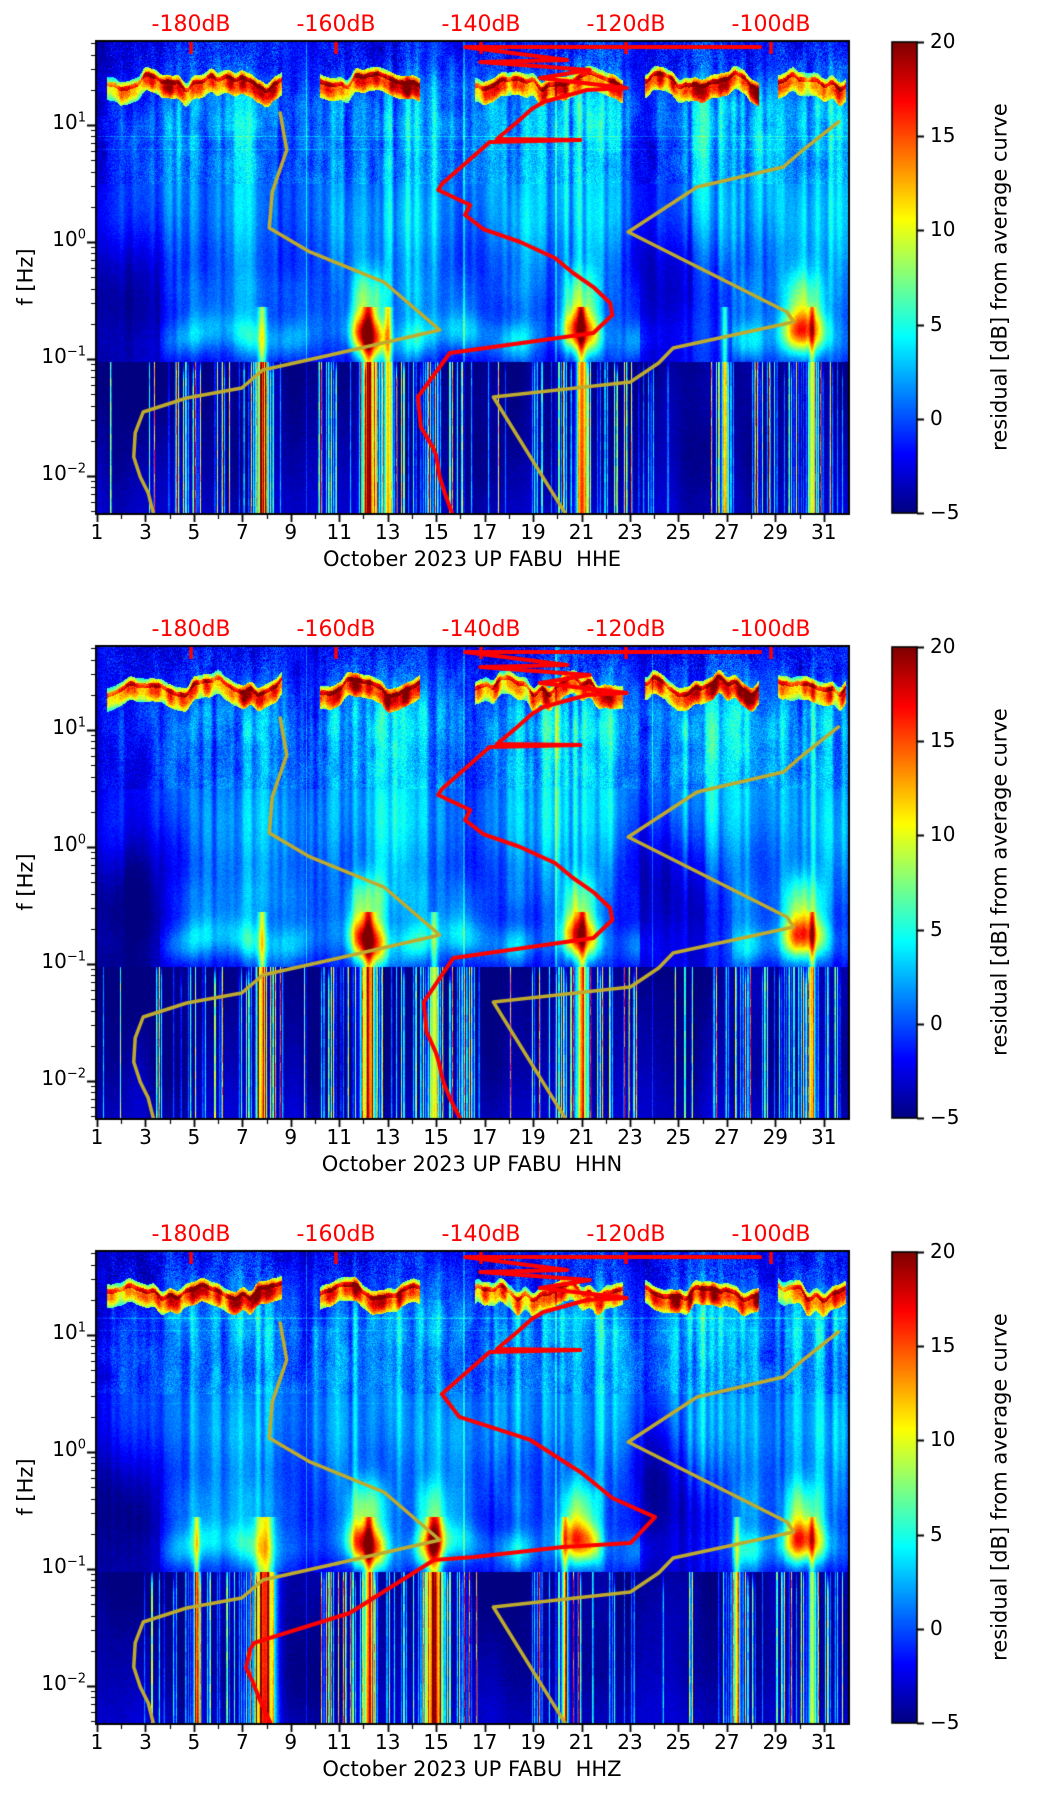 Image resolution: width=1052 pixels, height=1806 pixels. I want to click on colorbar-label-hhn: residual [dB] from average curve, so click(999, 882).